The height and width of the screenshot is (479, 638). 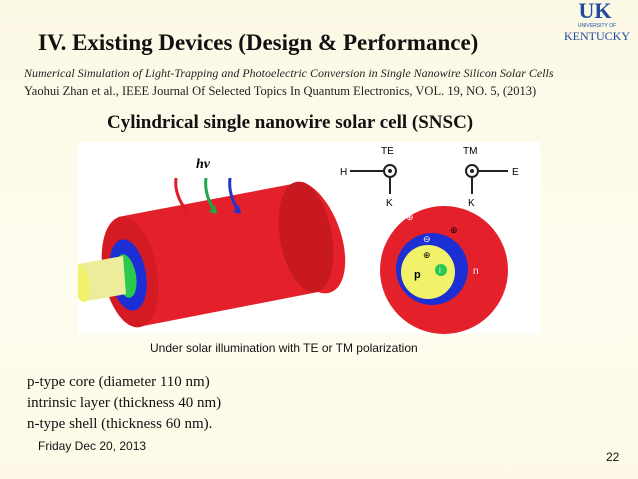 I want to click on tm-label: TM, so click(x=470, y=151).